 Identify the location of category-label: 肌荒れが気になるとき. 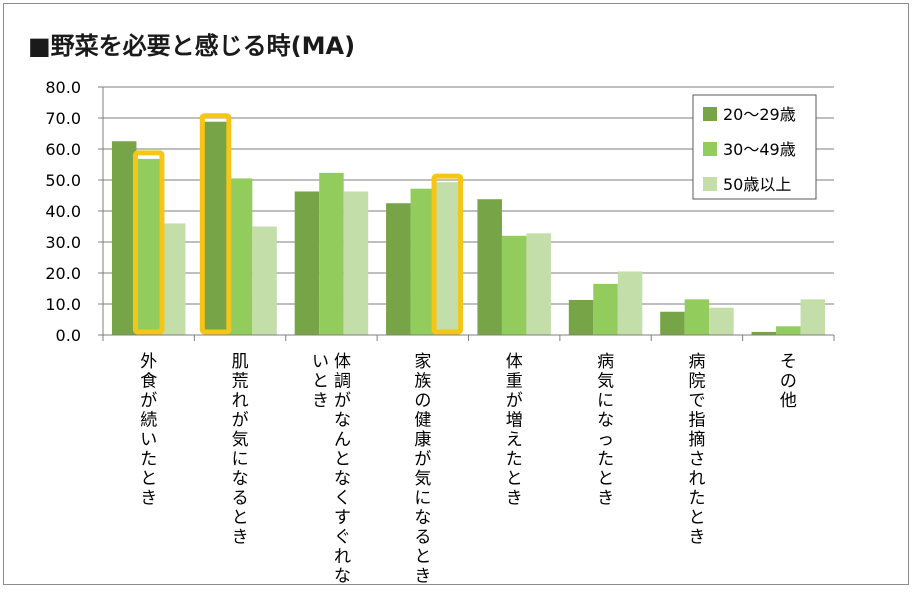
(240, 450).